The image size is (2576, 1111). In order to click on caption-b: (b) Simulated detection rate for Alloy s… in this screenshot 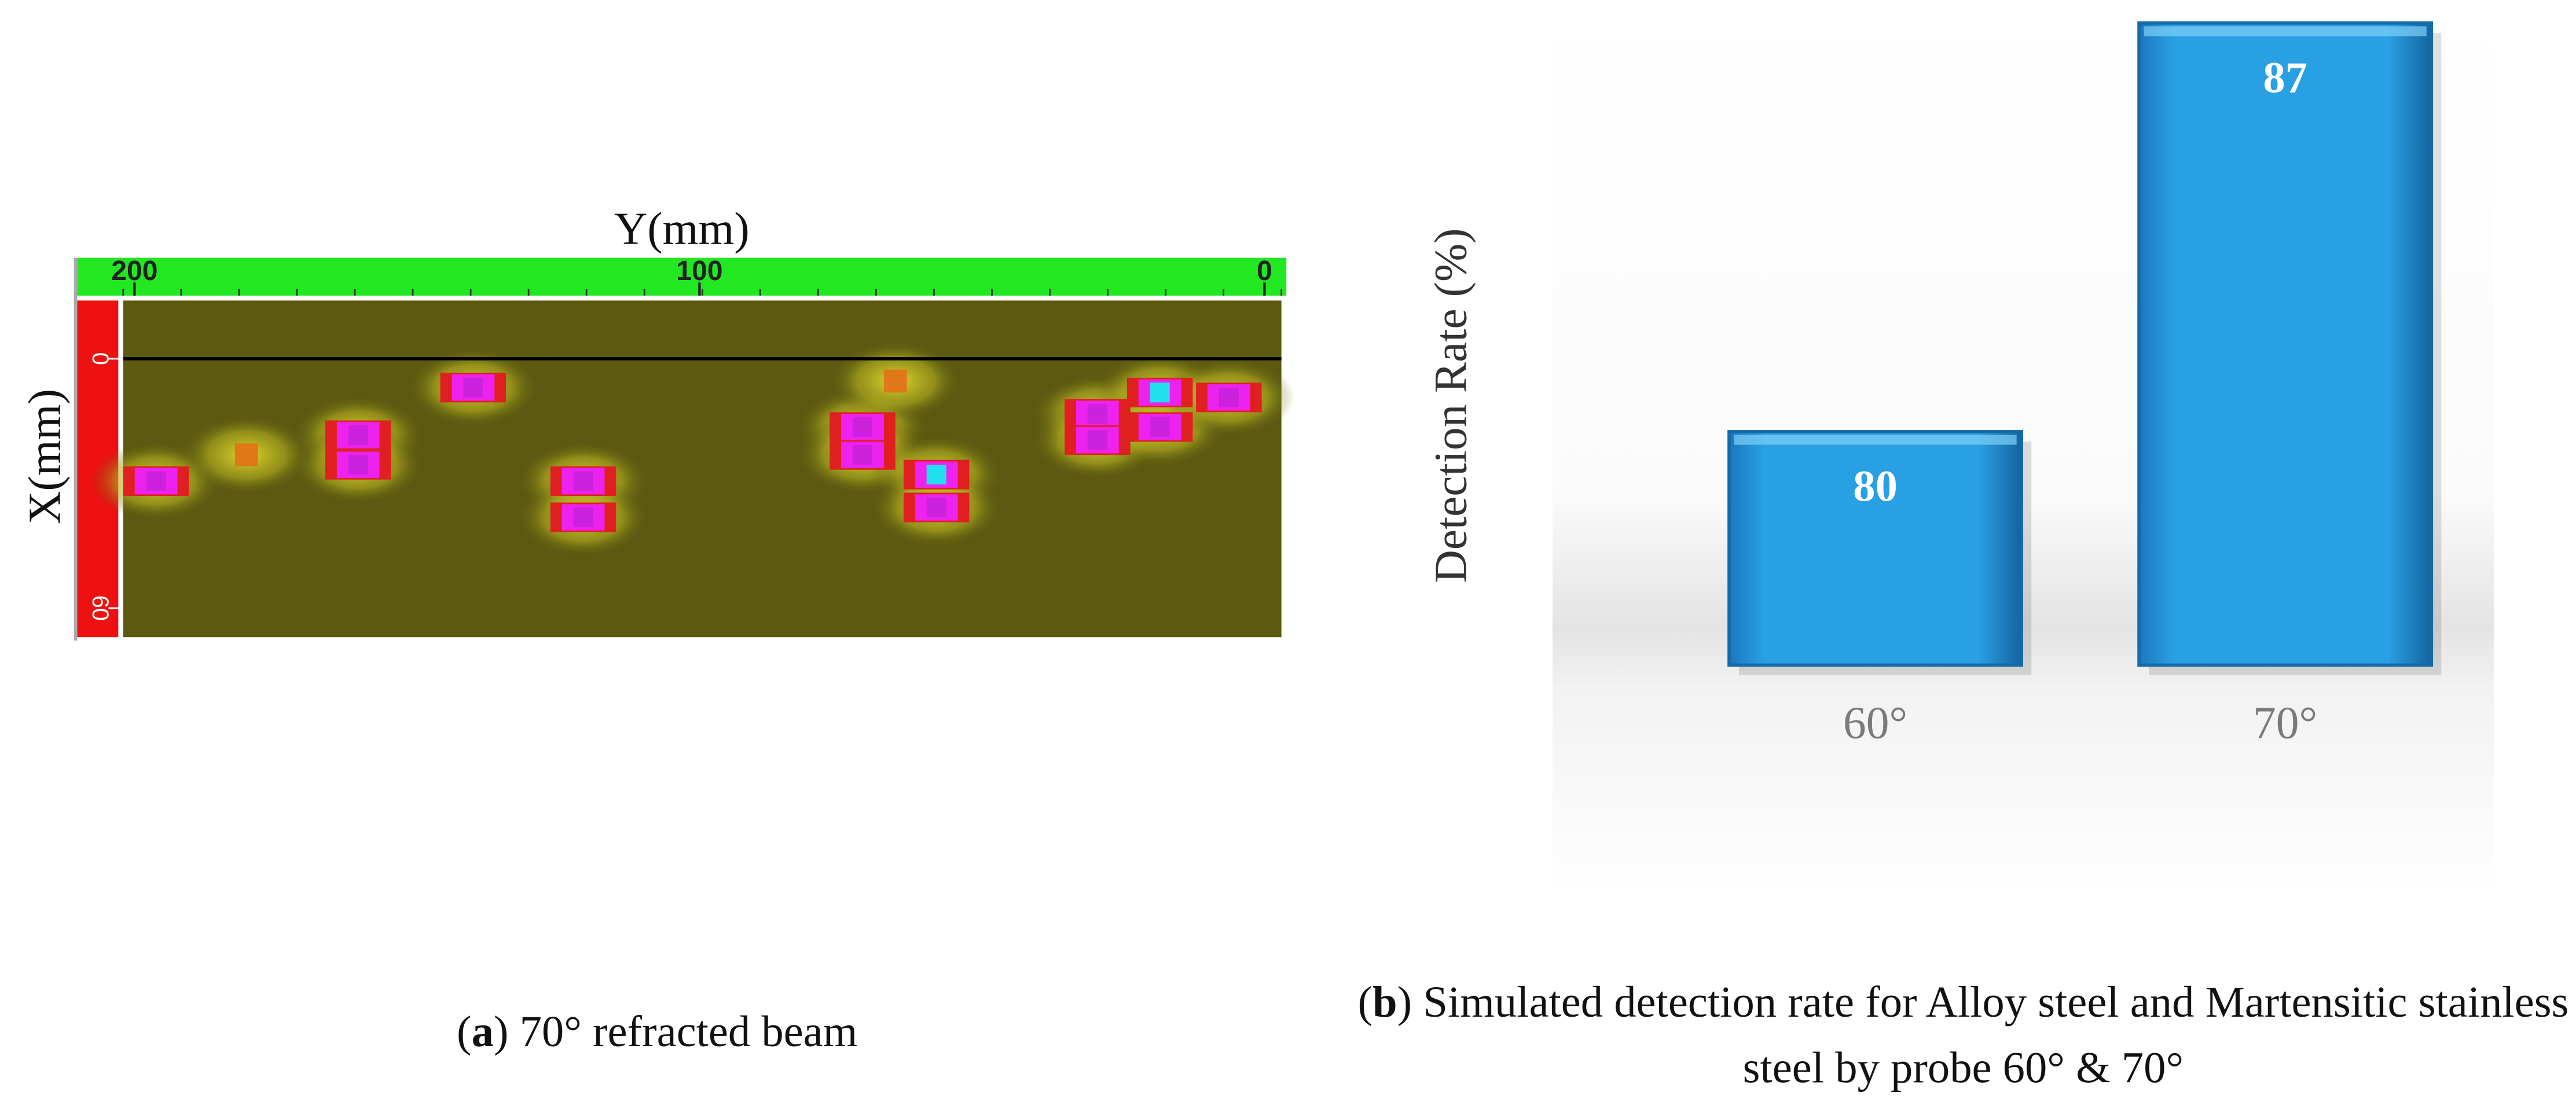, I will do `click(1961, 1034)`.